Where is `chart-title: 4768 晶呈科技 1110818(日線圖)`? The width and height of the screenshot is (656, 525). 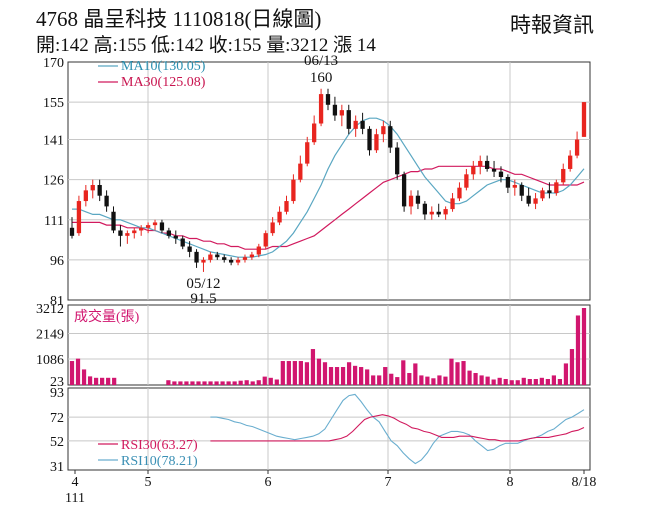 chart-title: 4768 晶呈科技 1110818(日線圖) is located at coordinates (179, 19).